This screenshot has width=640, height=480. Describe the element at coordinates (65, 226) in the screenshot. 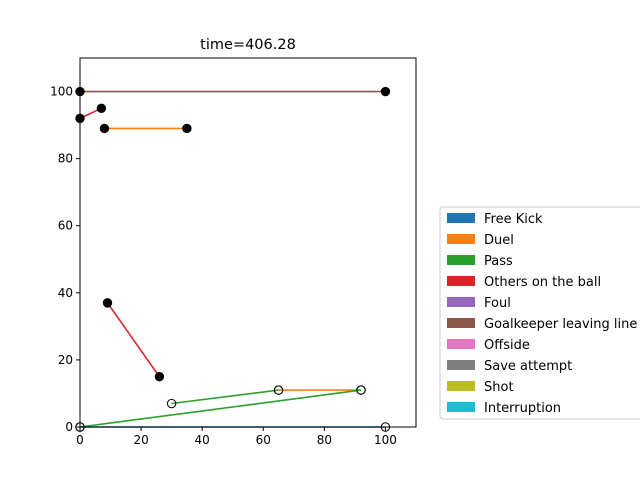

I see `y-tick-label: 60` at that location.